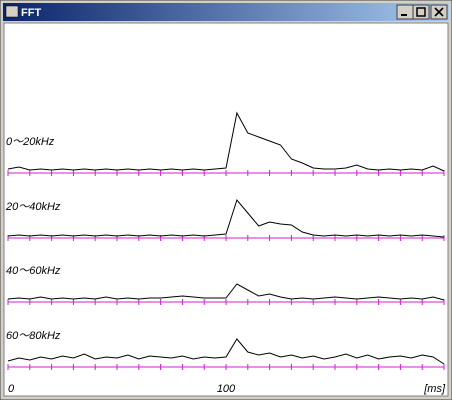 Image resolution: width=452 pixels, height=400 pixels. What do you see at coordinates (12, 11) in the screenshot?
I see `app-icon` at bounding box center [12, 11].